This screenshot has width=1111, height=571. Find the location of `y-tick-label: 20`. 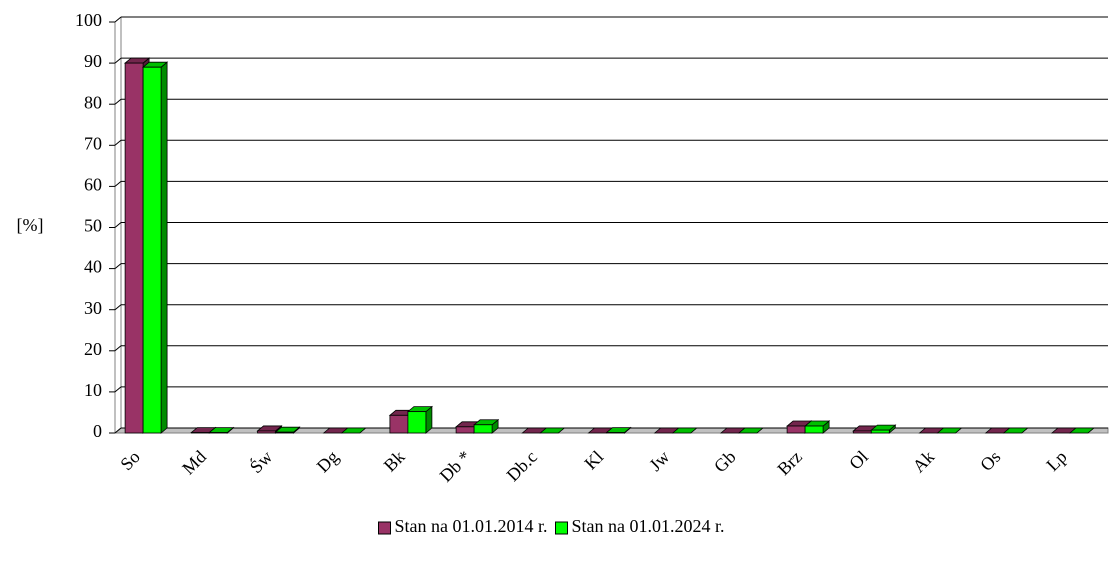

y-tick-label: 20 is located at coordinates (93, 349).